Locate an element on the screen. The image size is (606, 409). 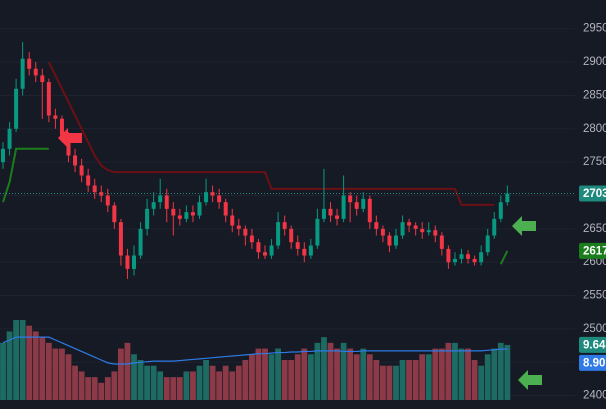
price-badge-label: 2617 is located at coordinates (594, 251).